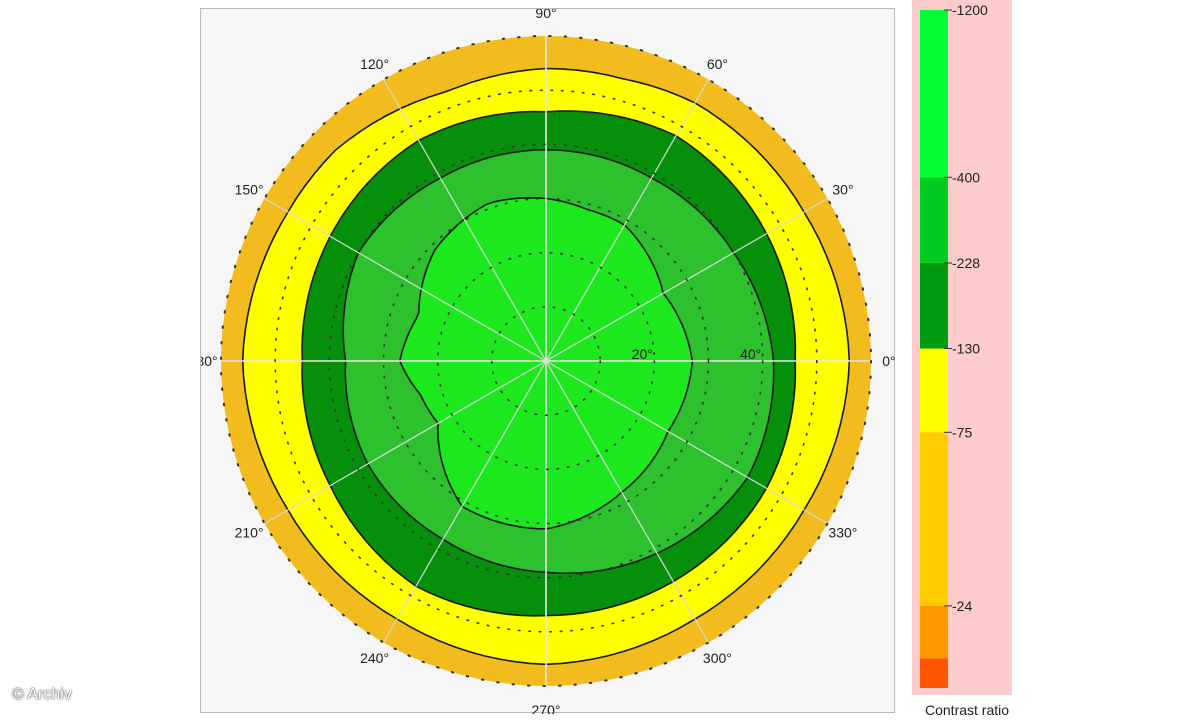 The height and width of the screenshot is (720, 1200). What do you see at coordinates (966, 349) in the screenshot?
I see `colorbar-tick-label-130: -130` at bounding box center [966, 349].